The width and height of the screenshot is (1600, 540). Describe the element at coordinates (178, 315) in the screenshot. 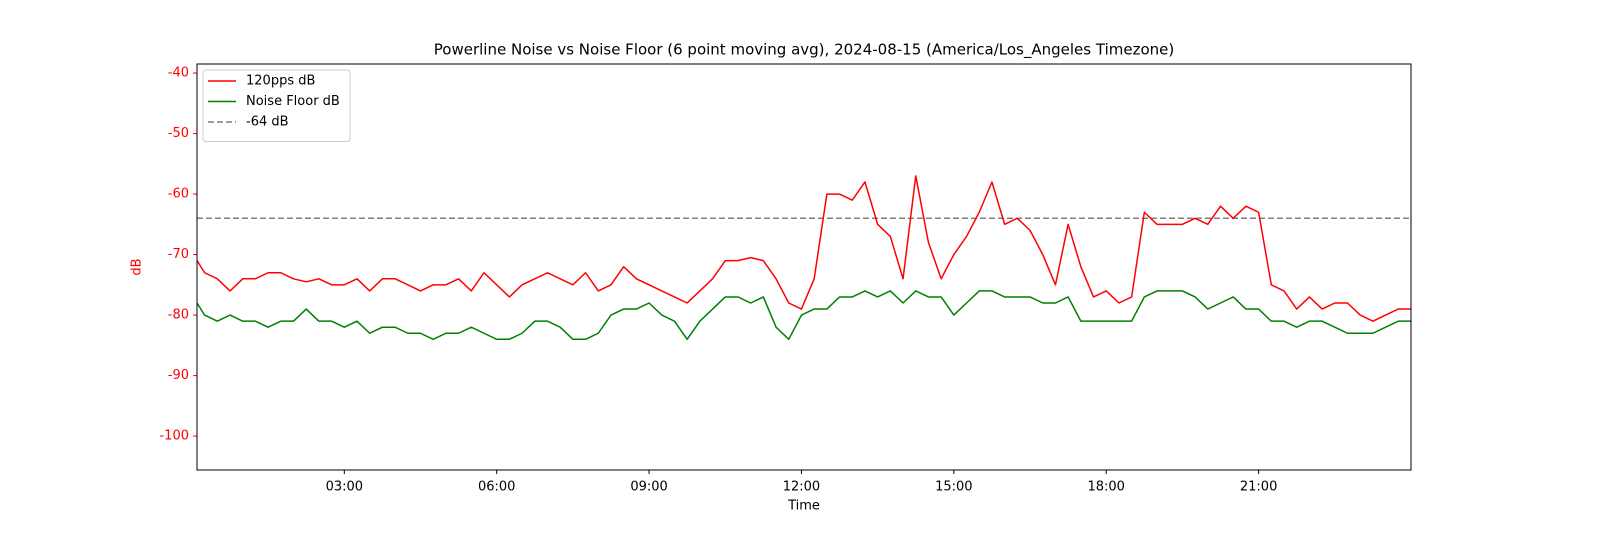

I see `y-tick-label: -80` at that location.